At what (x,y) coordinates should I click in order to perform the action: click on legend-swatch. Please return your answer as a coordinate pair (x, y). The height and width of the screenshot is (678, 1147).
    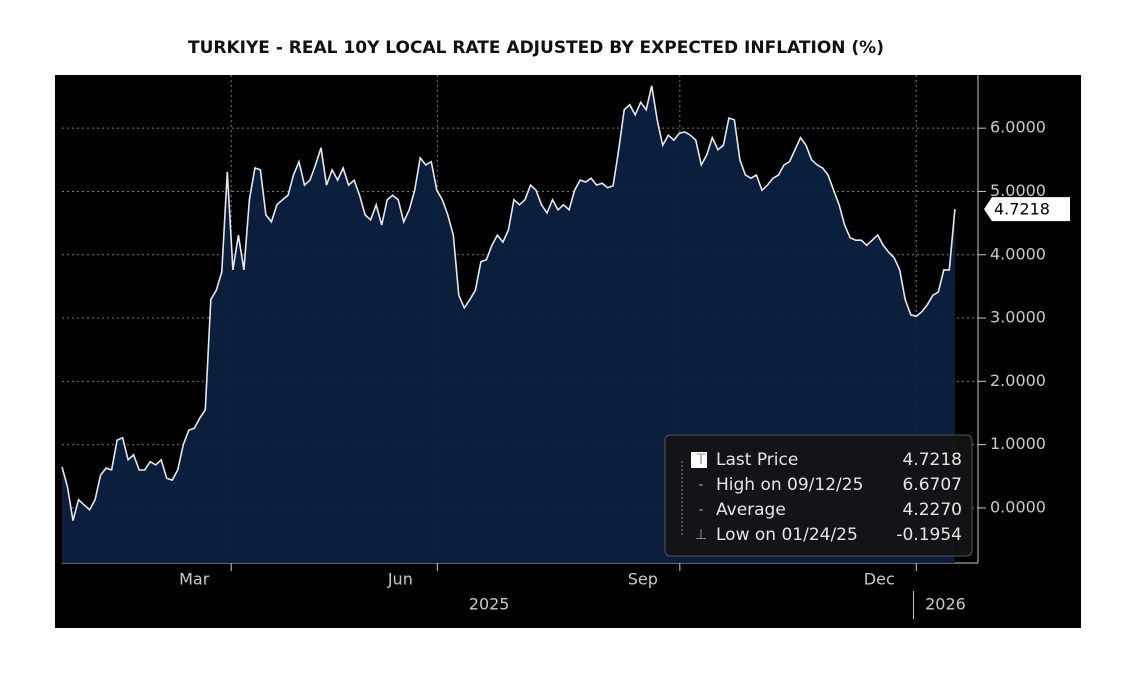
    Looking at the image, I should click on (699, 460).